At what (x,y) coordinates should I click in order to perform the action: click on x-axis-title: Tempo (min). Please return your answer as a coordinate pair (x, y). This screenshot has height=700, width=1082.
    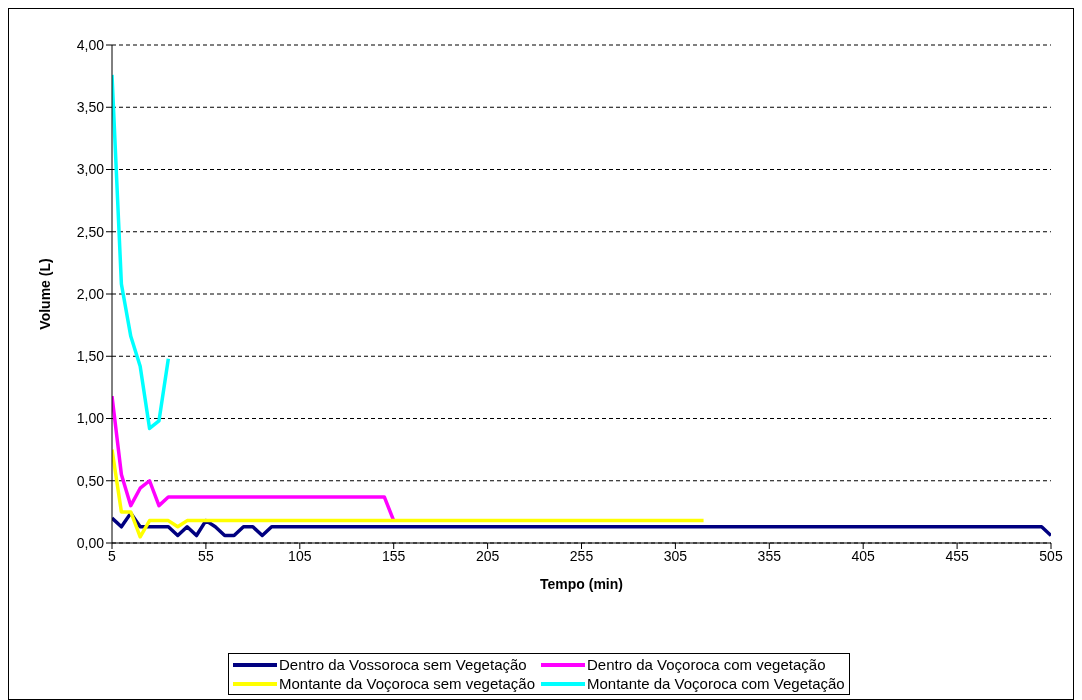
    Looking at the image, I should click on (581, 584).